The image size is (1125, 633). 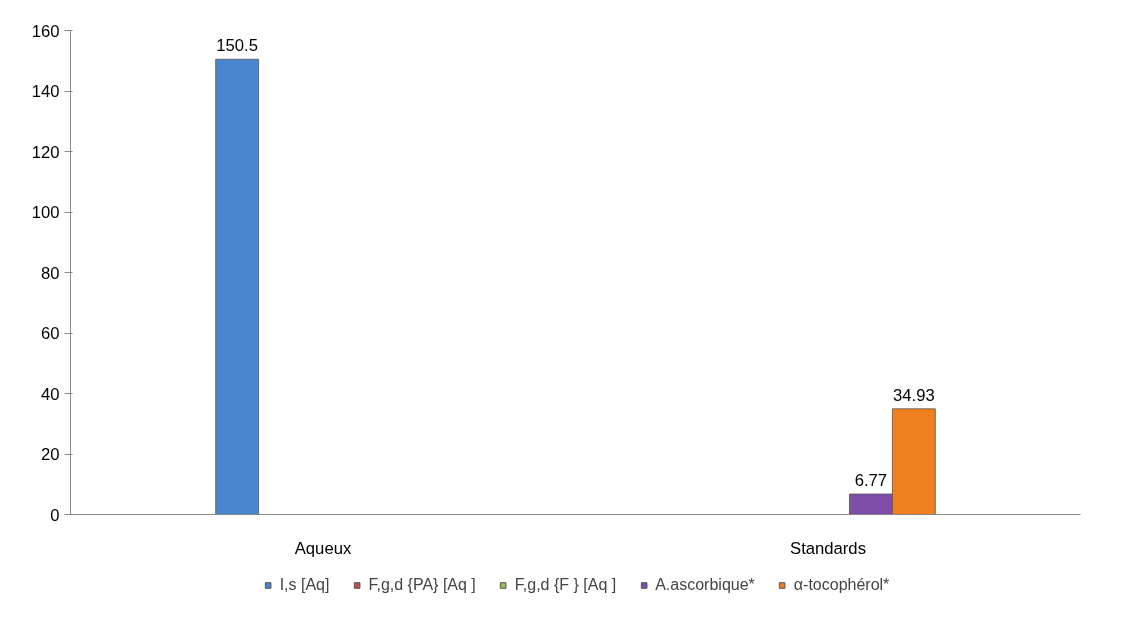 What do you see at coordinates (323, 548) in the screenshot?
I see `x-tick-label: Aqueux` at bounding box center [323, 548].